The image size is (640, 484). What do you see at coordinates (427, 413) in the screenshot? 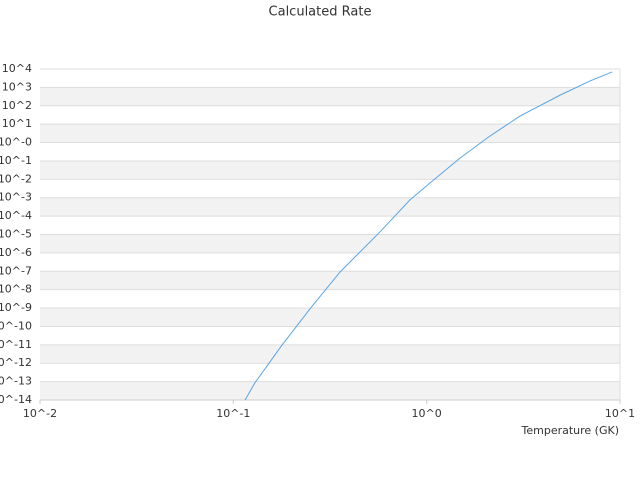
I see `x-tick-label: 10^0` at bounding box center [427, 413].